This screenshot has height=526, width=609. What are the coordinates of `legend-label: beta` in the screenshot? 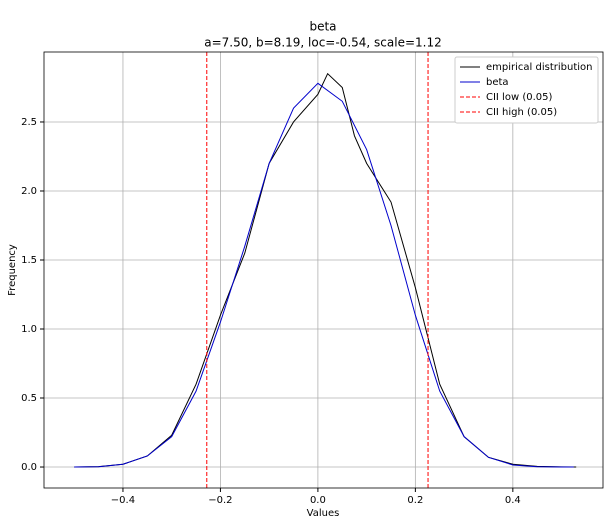 It's located at (497, 82).